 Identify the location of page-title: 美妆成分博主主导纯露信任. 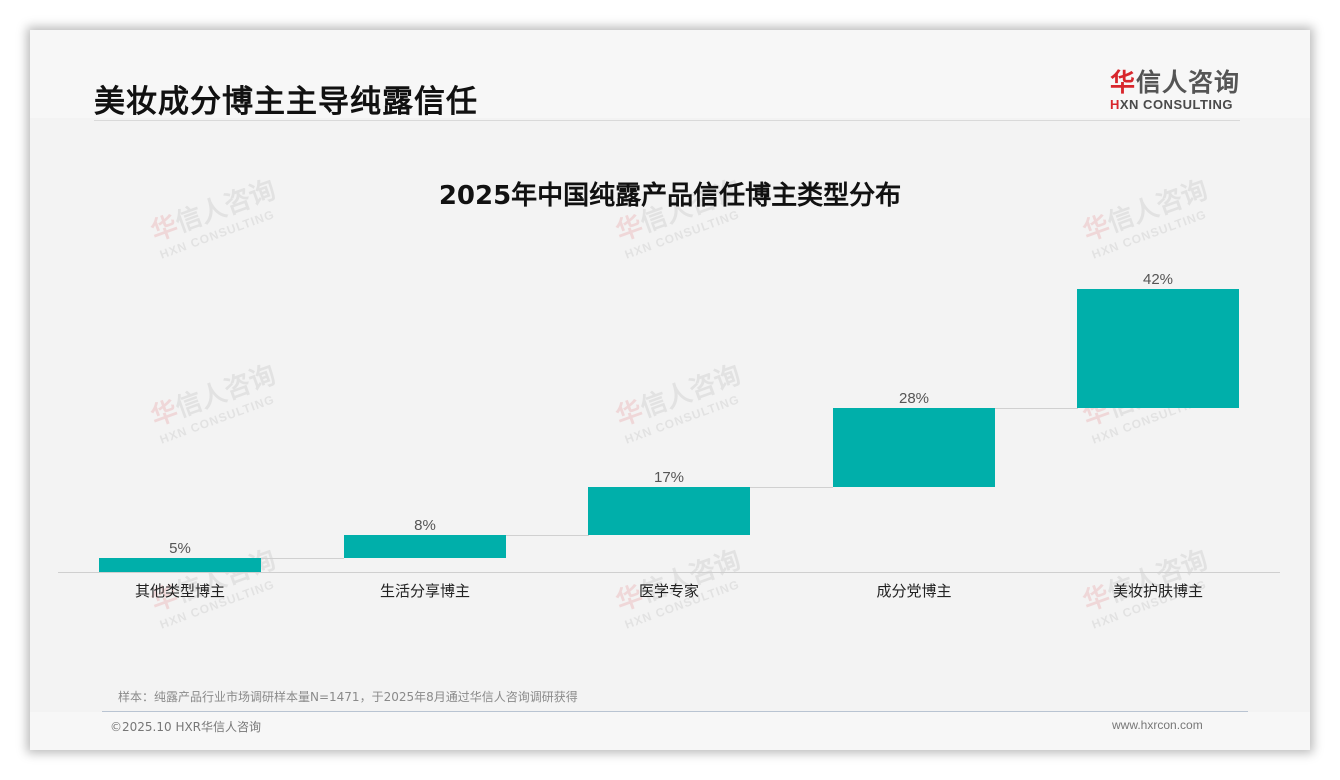
(286, 102).